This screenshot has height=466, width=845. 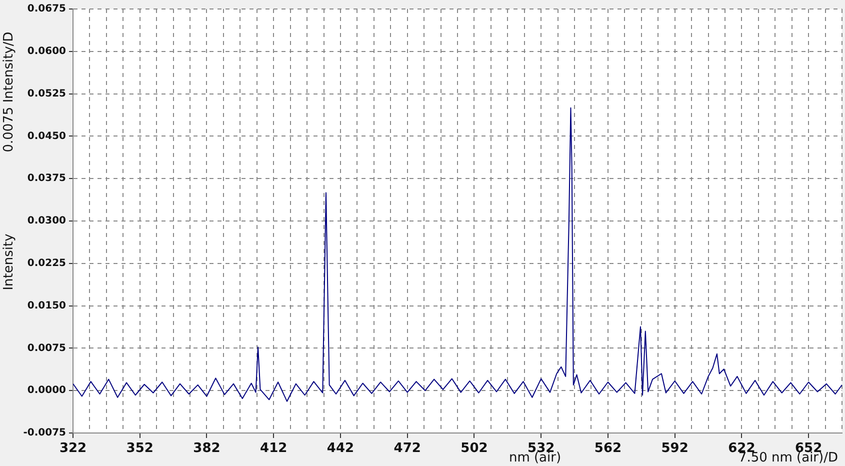 I want to click on y-tick-label: 0.0675, so click(x=46, y=9).